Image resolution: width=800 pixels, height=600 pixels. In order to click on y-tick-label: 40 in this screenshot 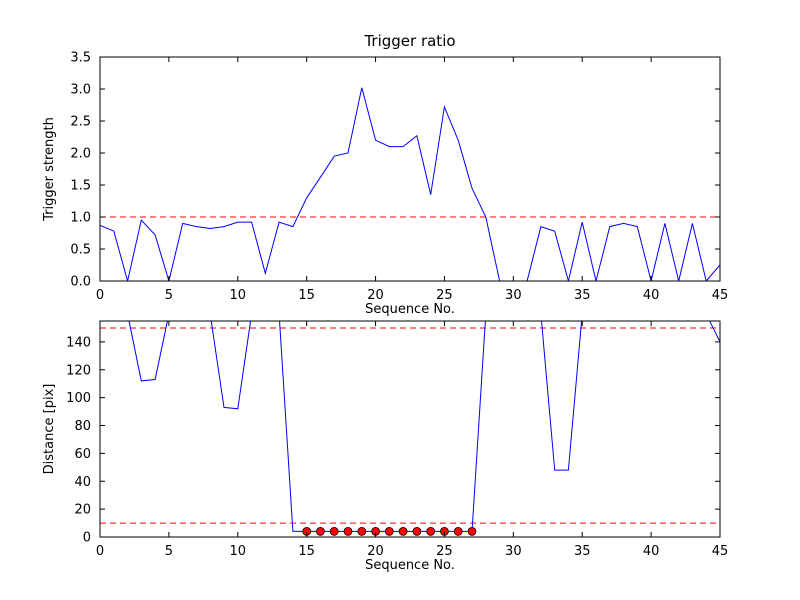, I will do `click(82, 482)`.